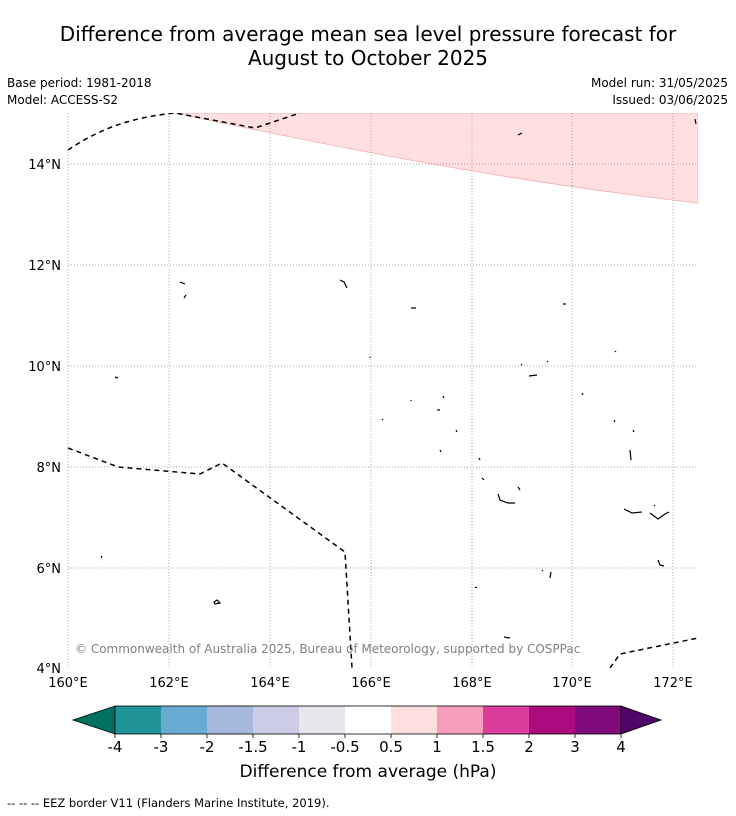 Image resolution: width=736 pixels, height=816 pixels. I want to click on colorbar-extend-low, so click(93, 720).